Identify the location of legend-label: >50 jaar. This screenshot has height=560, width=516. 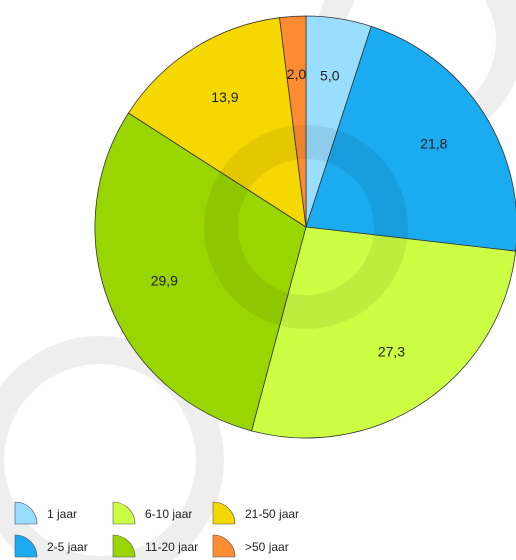
(267, 547).